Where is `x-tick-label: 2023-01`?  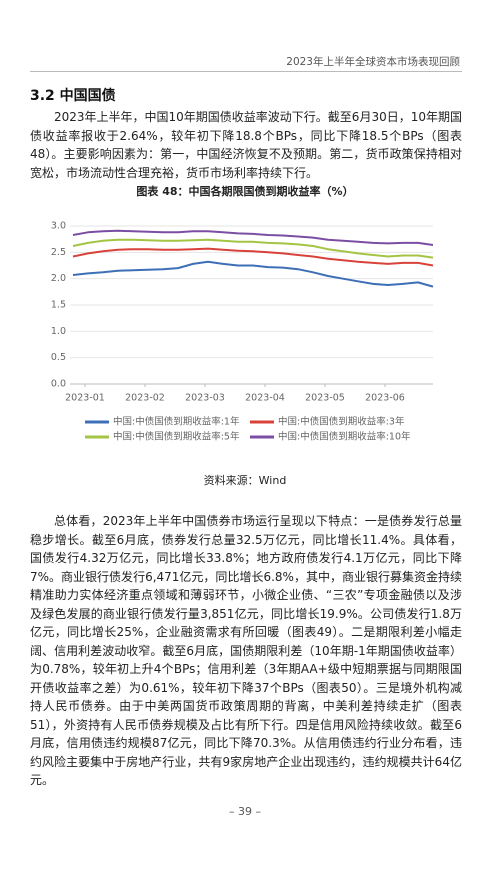
x-tick-label: 2023-01 is located at coordinates (85, 398).